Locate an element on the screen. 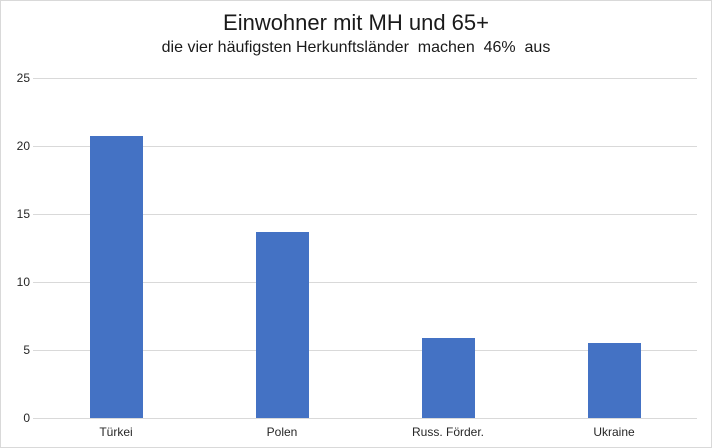 Image resolution: width=712 pixels, height=448 pixels. x-category-label-1: Türkei is located at coordinates (116, 432).